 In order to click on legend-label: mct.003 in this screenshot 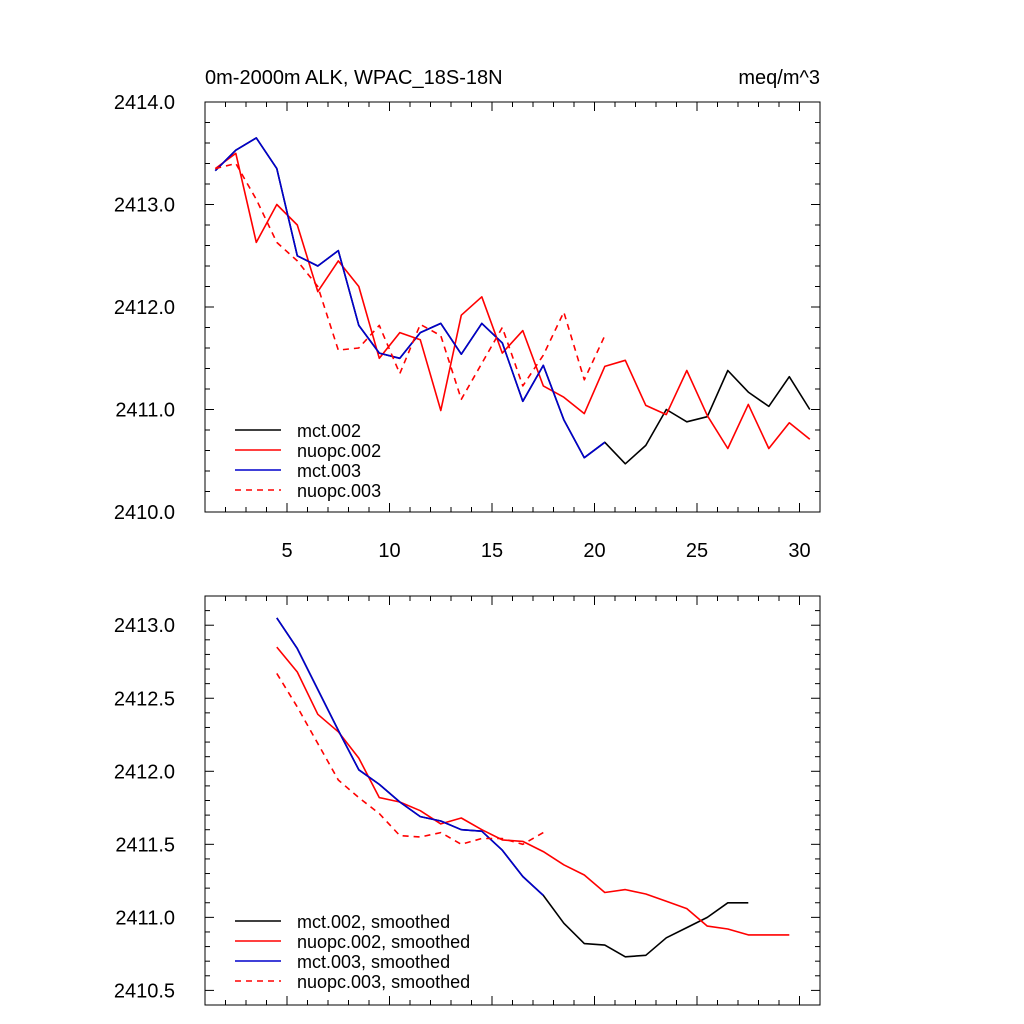, I will do `click(329, 471)`.